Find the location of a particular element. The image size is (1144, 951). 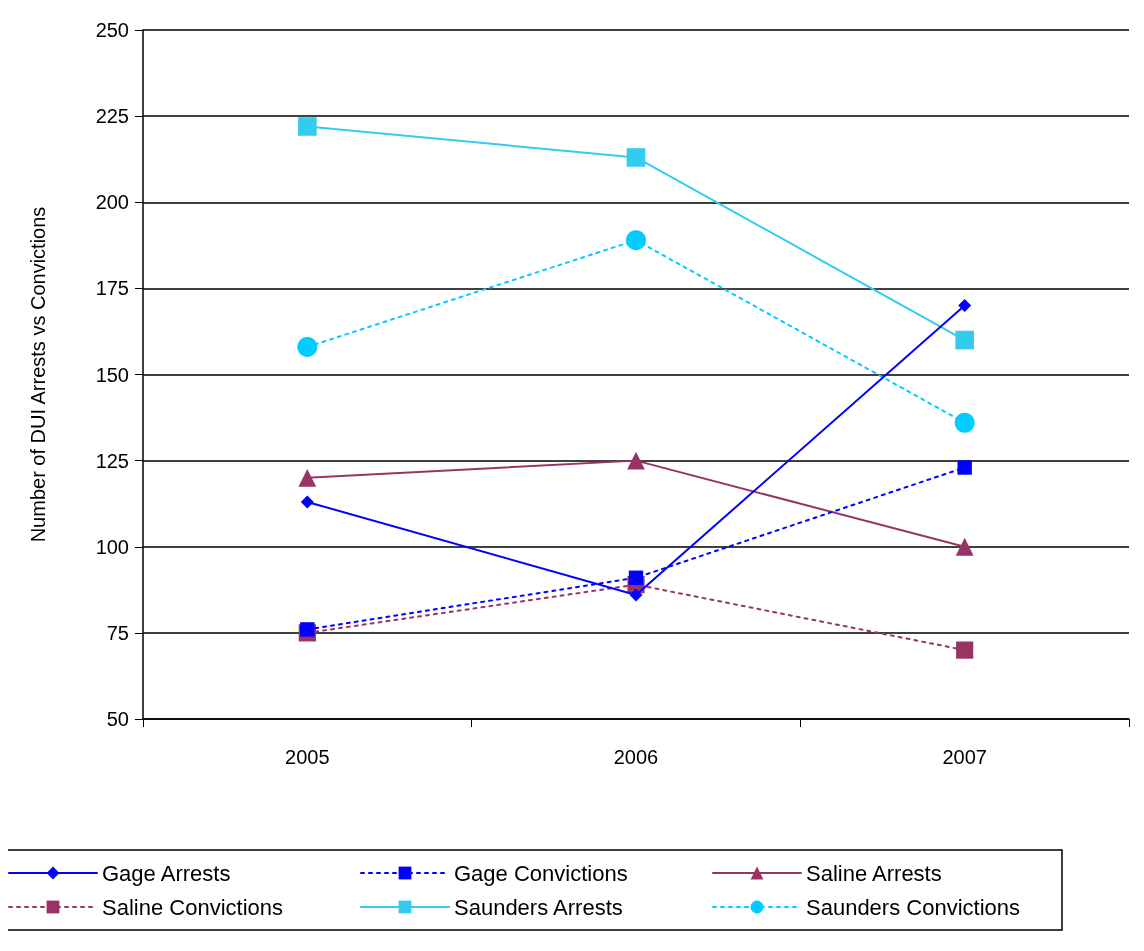

x-tick-label: 2005 is located at coordinates (307, 757).